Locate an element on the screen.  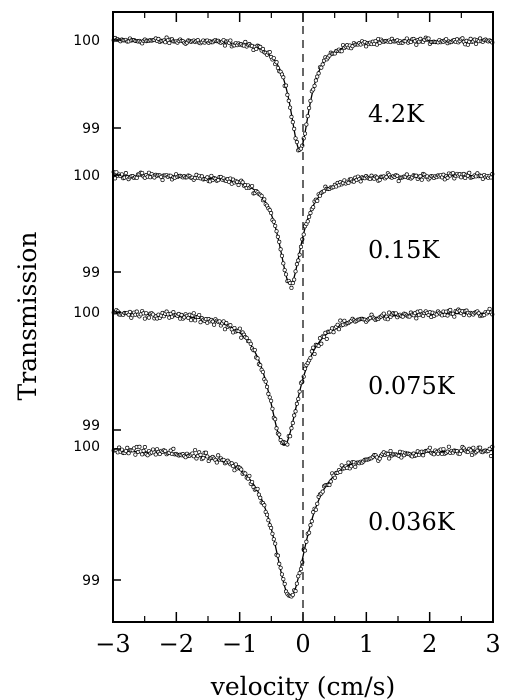
x-tick-label: −2 is located at coordinates (176, 644).